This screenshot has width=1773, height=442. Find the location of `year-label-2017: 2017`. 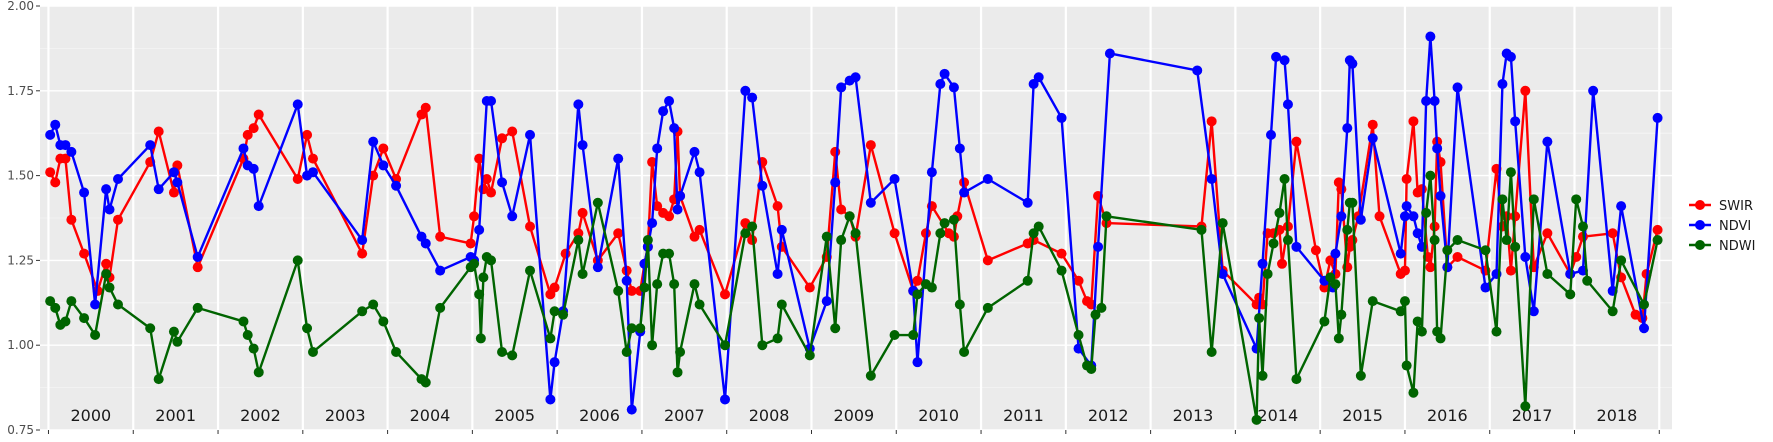

year-label-2017: 2017 is located at coordinates (1532, 415).